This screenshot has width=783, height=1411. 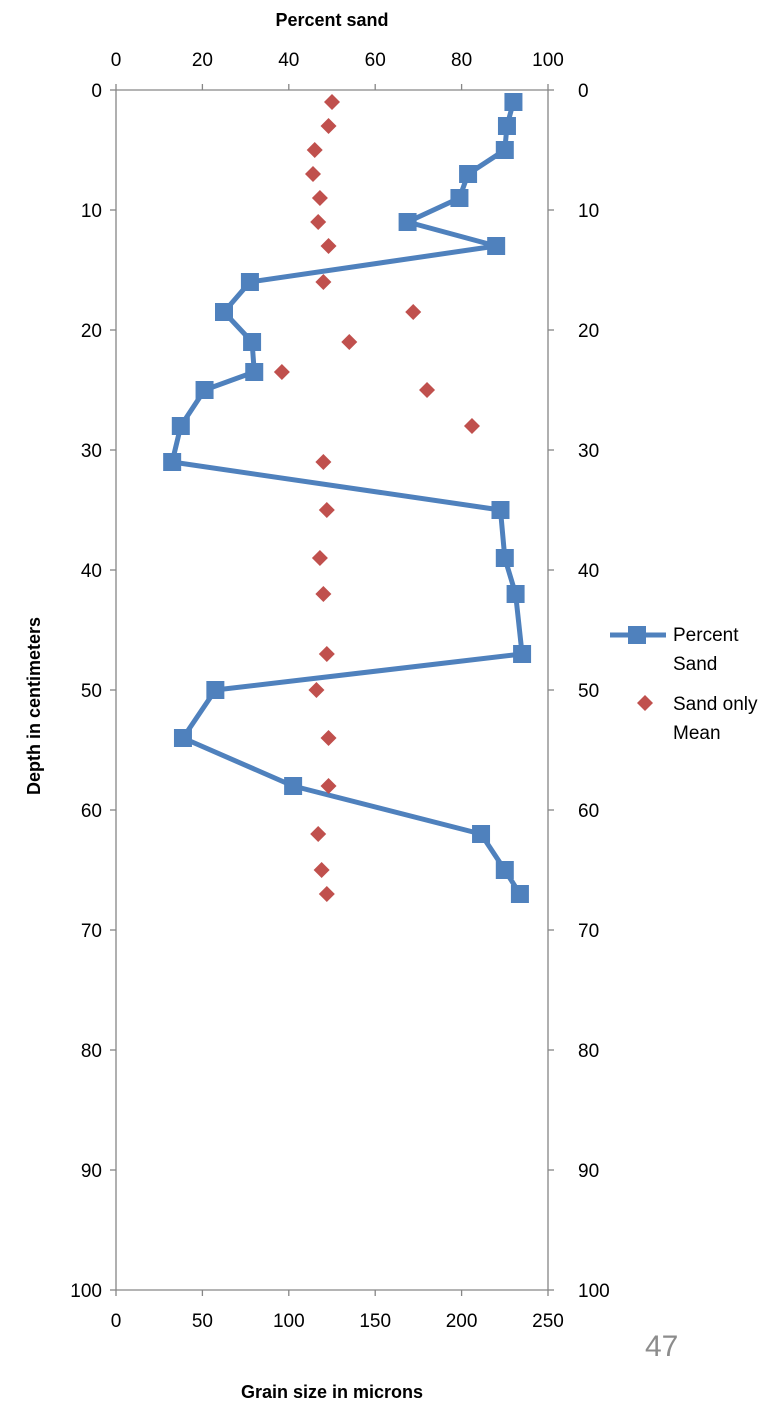 I want to click on right-tick-label: 30, so click(x=588, y=451).